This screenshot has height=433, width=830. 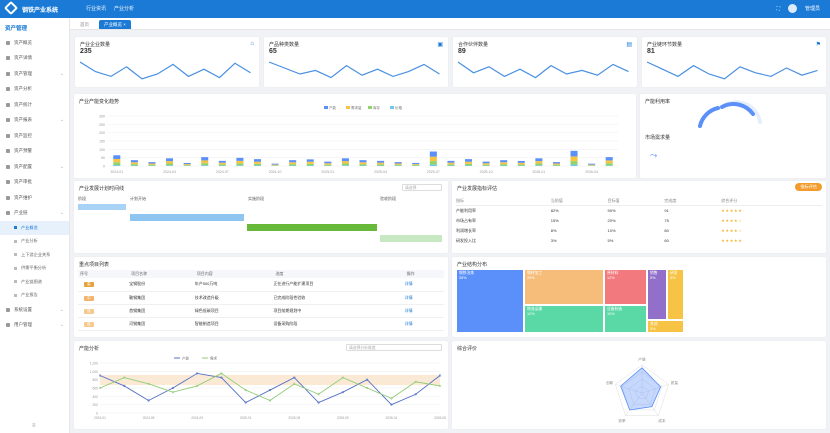 I want to click on sidebar-item: 资产审批, so click(x=34, y=183).